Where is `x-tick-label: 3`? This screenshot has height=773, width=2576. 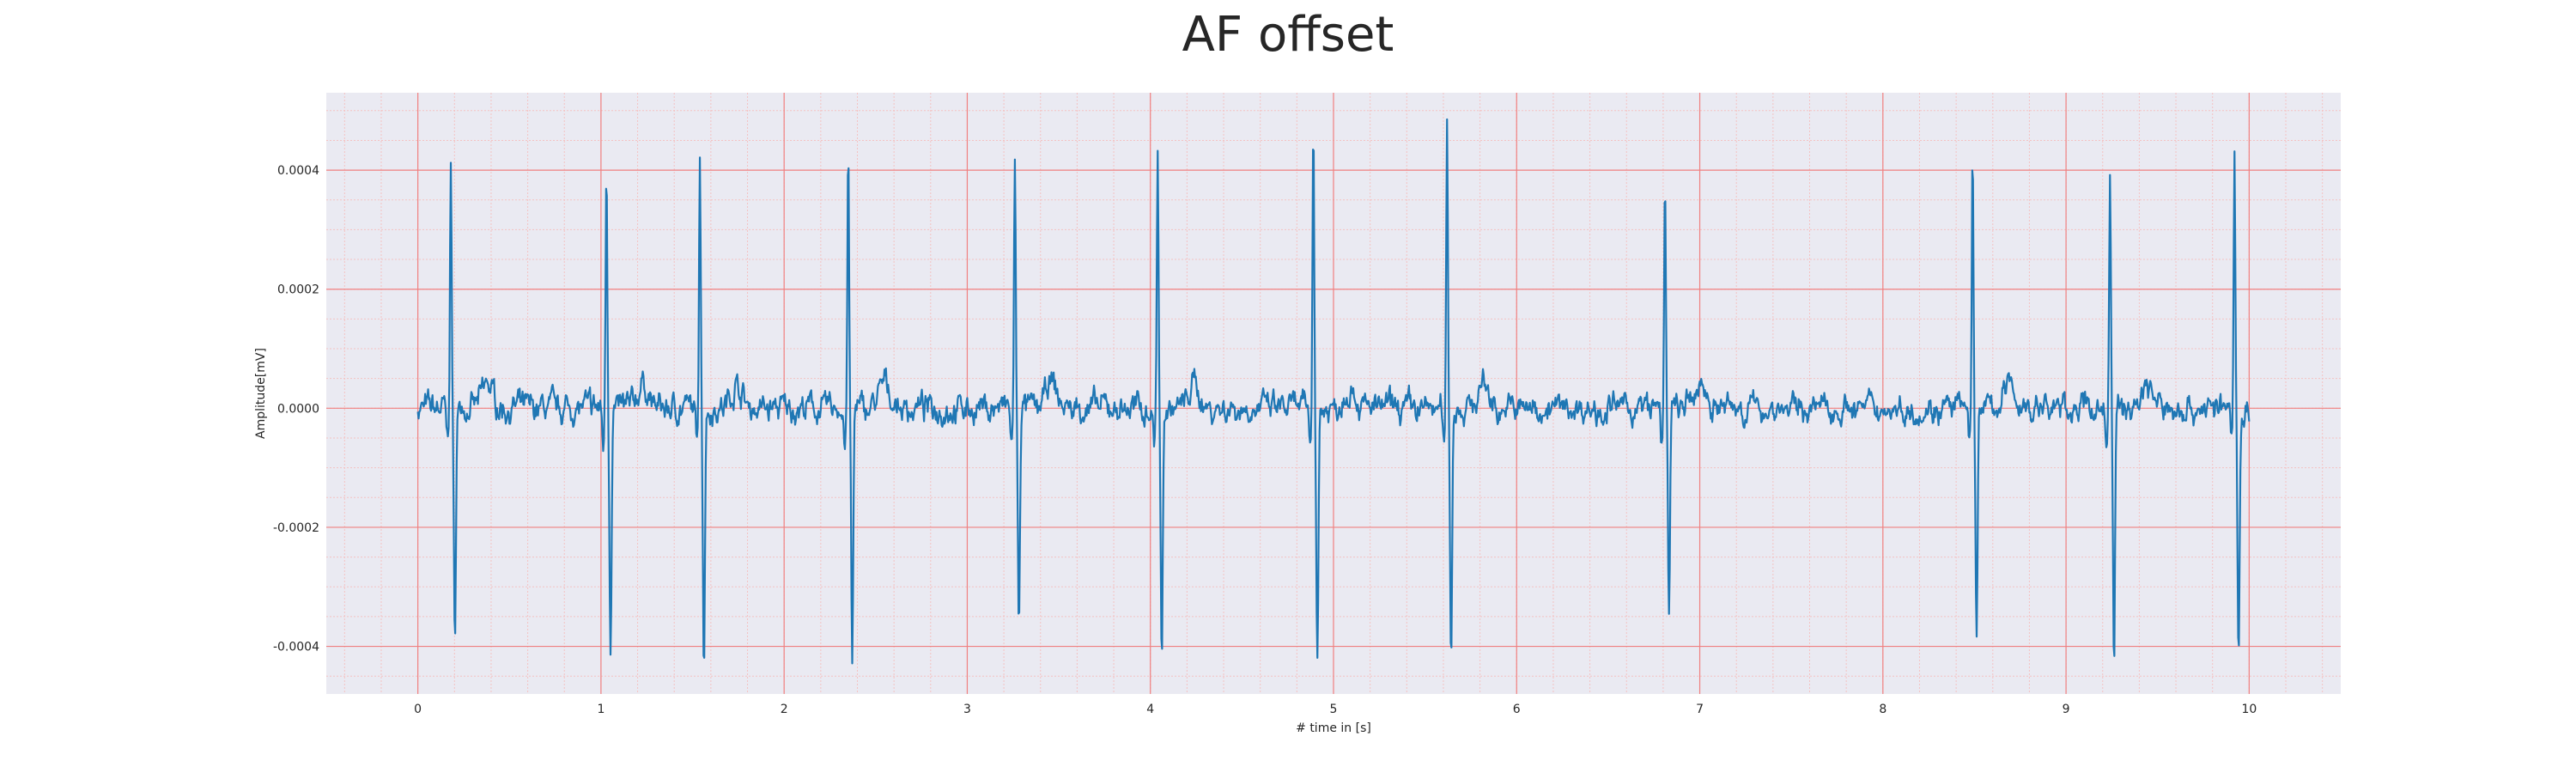
x-tick-label: 3 is located at coordinates (967, 709).